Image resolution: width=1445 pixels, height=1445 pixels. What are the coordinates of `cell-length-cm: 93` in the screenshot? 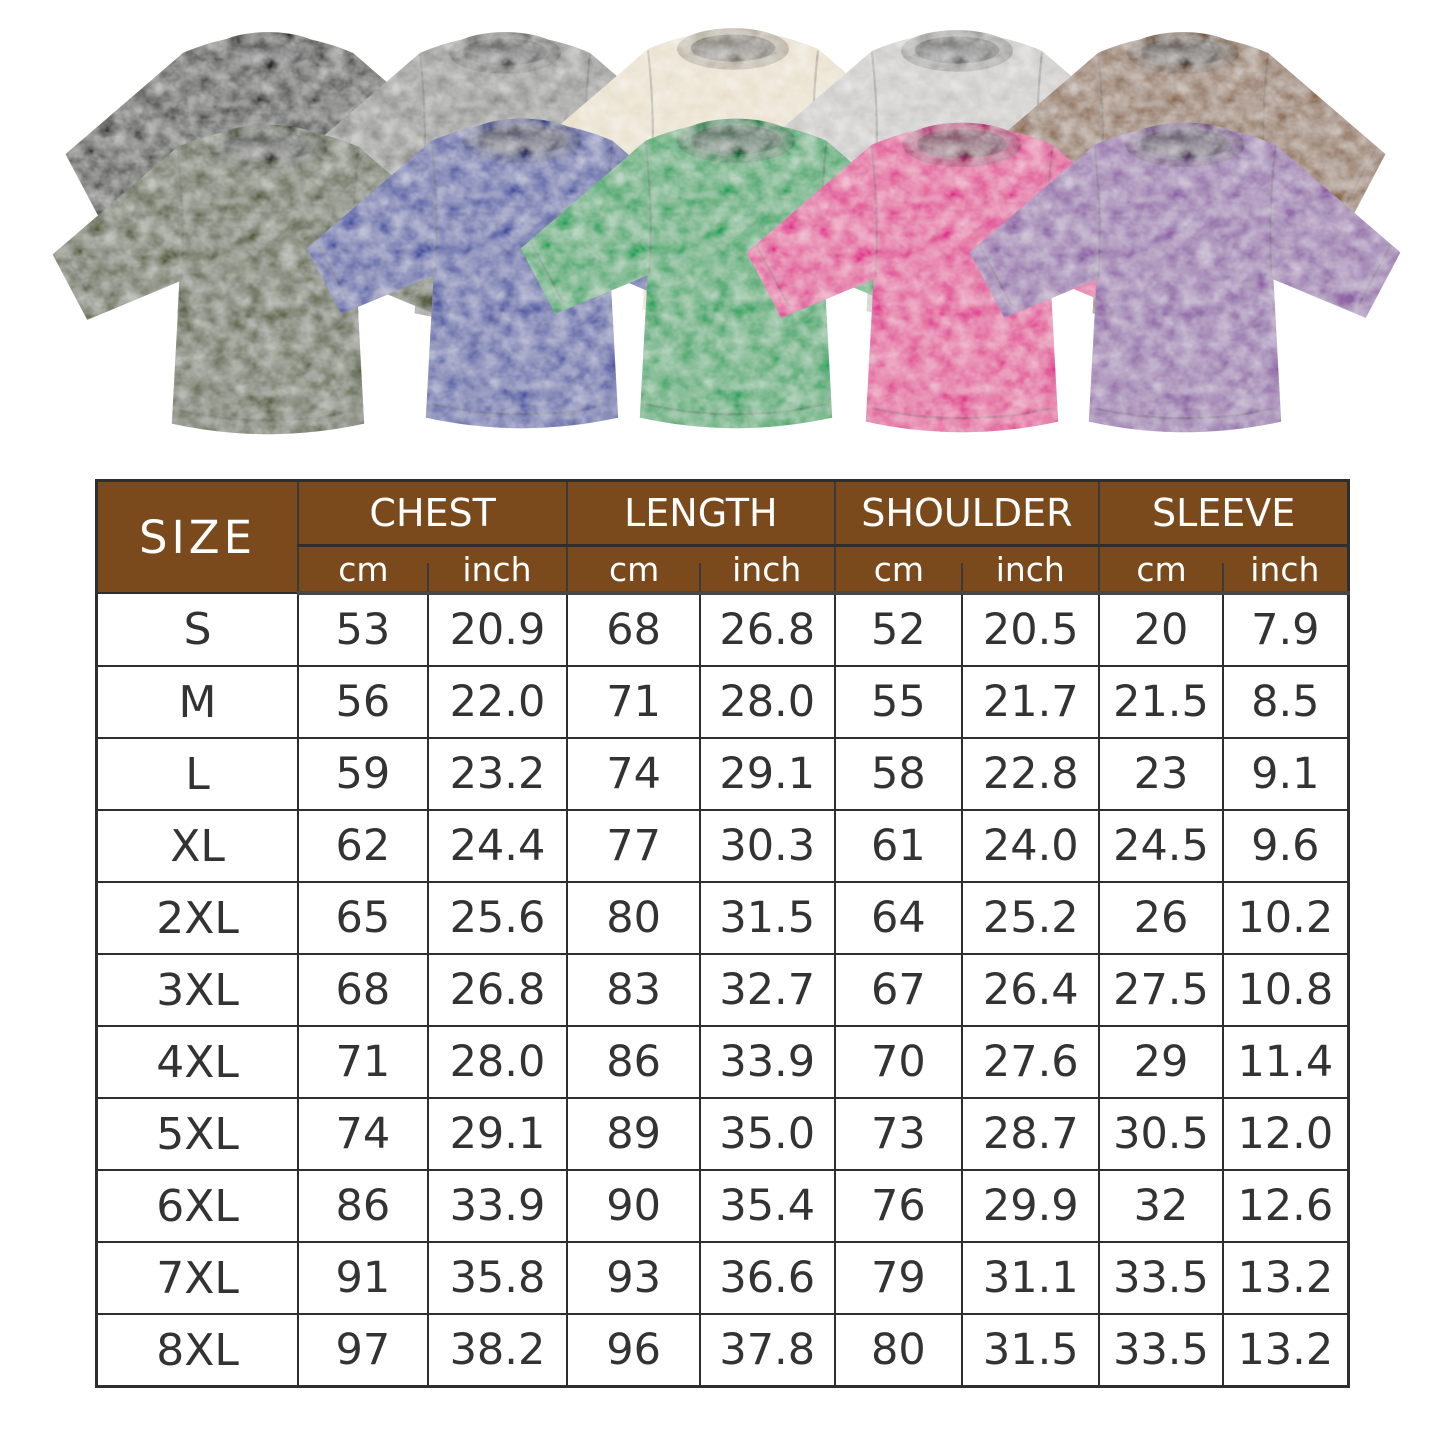 It's located at (633, 1278).